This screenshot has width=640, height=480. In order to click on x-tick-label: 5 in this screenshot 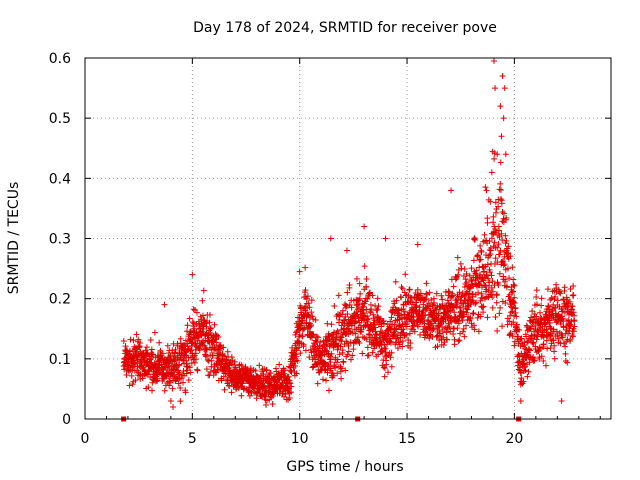, I will do `click(192, 439)`.